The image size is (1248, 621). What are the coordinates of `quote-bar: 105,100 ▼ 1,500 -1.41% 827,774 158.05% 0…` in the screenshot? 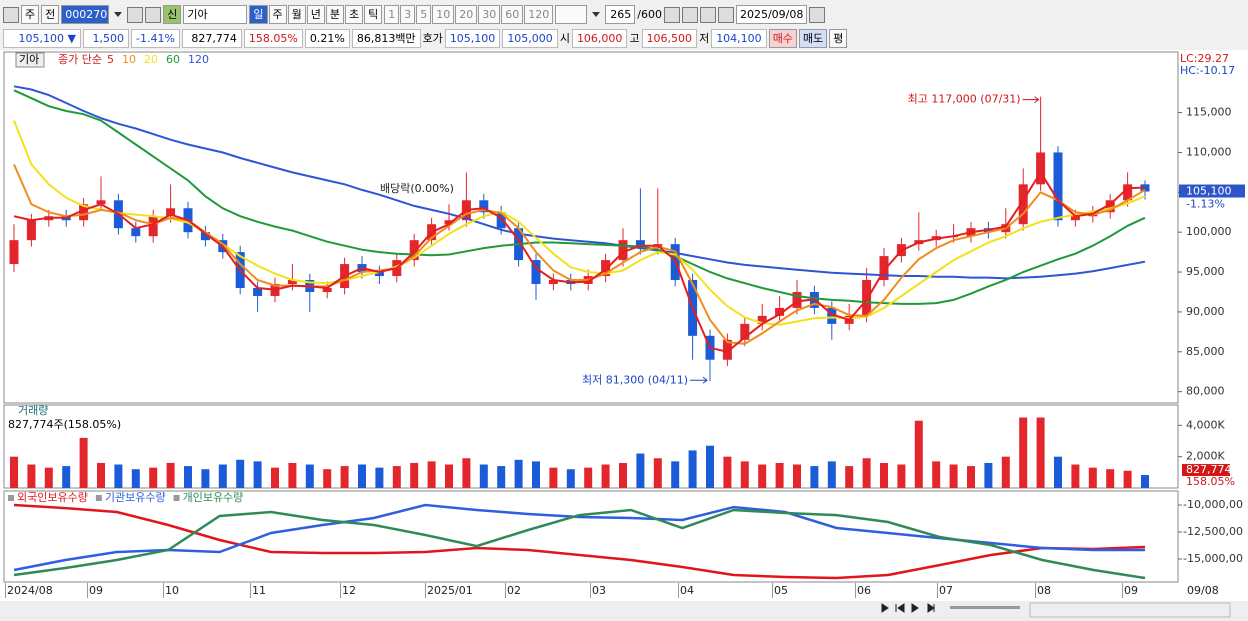 It's located at (624, 38).